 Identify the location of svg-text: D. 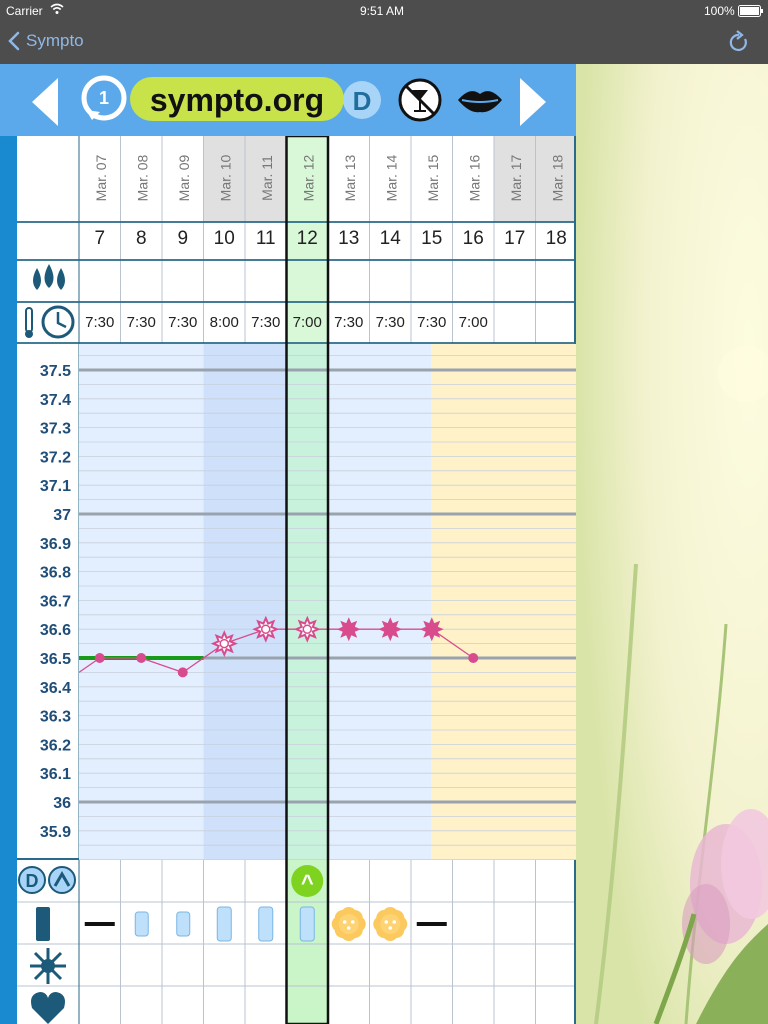
(32, 881).